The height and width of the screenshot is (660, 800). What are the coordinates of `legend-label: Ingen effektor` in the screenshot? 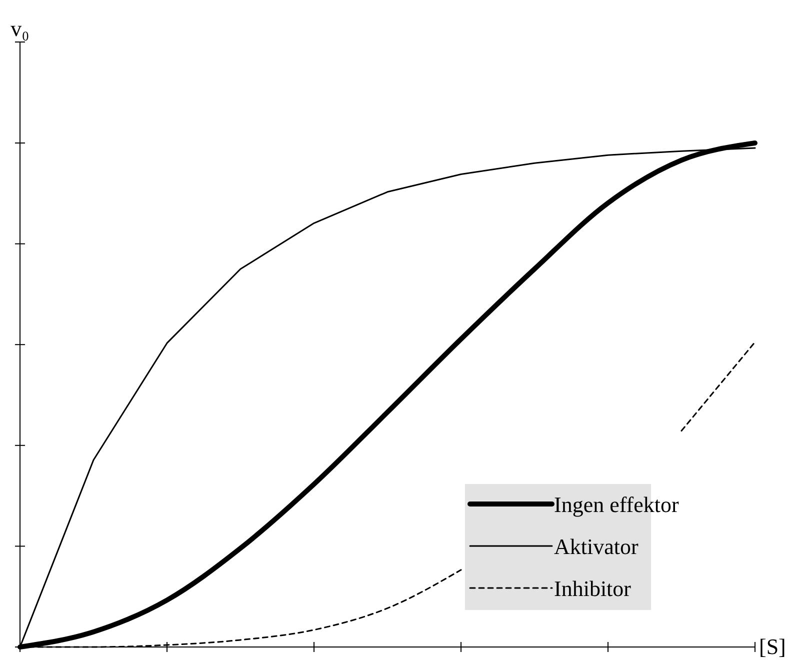 It's located at (617, 504).